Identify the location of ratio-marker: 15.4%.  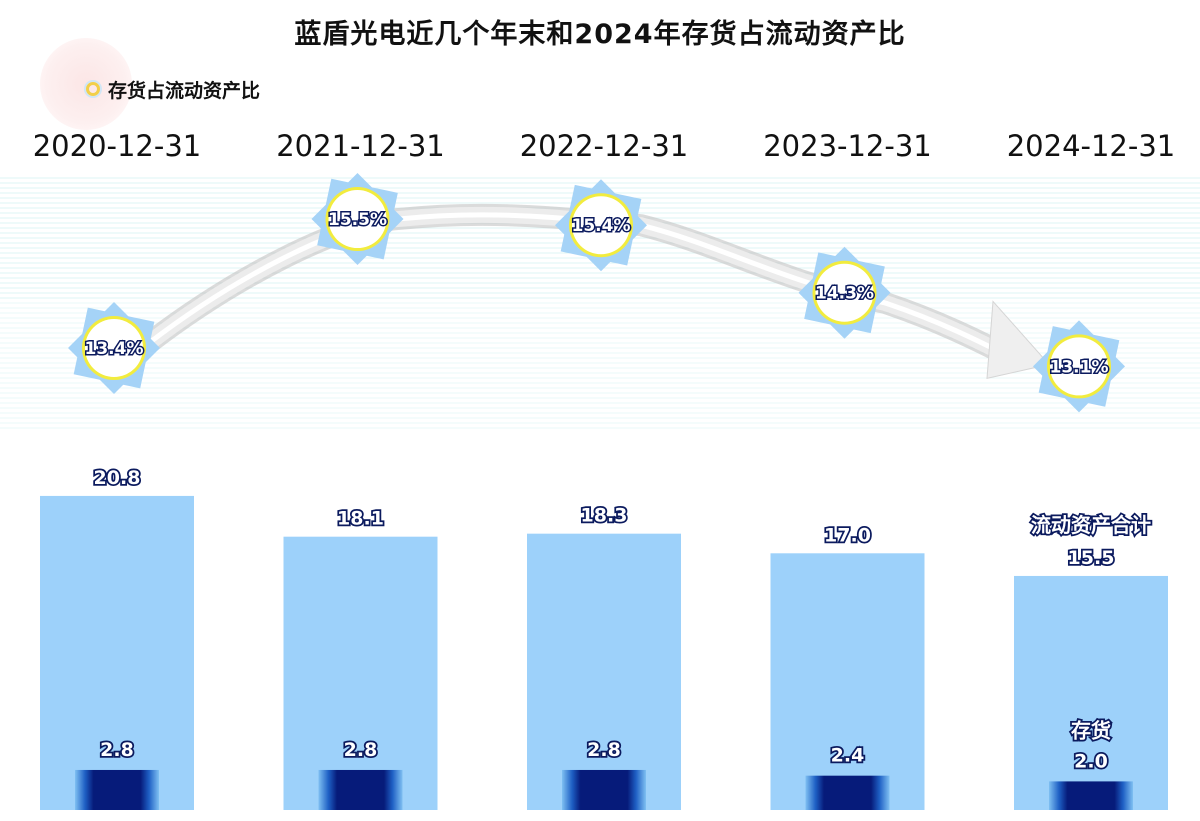
(601, 225).